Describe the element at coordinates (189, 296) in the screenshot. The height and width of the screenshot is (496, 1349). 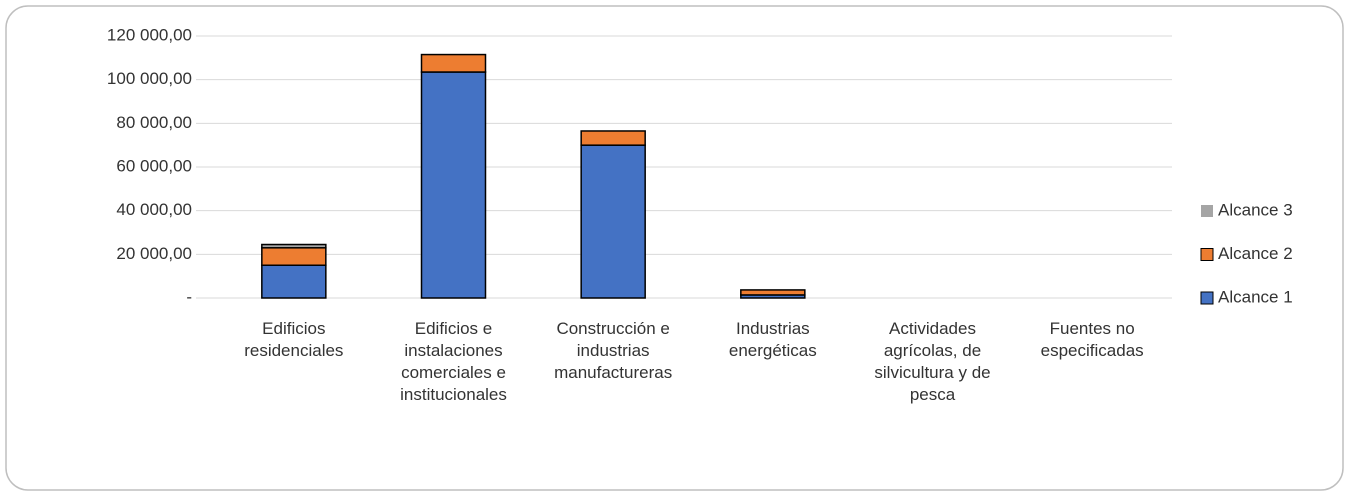
I see `y-tick-label: -` at that location.